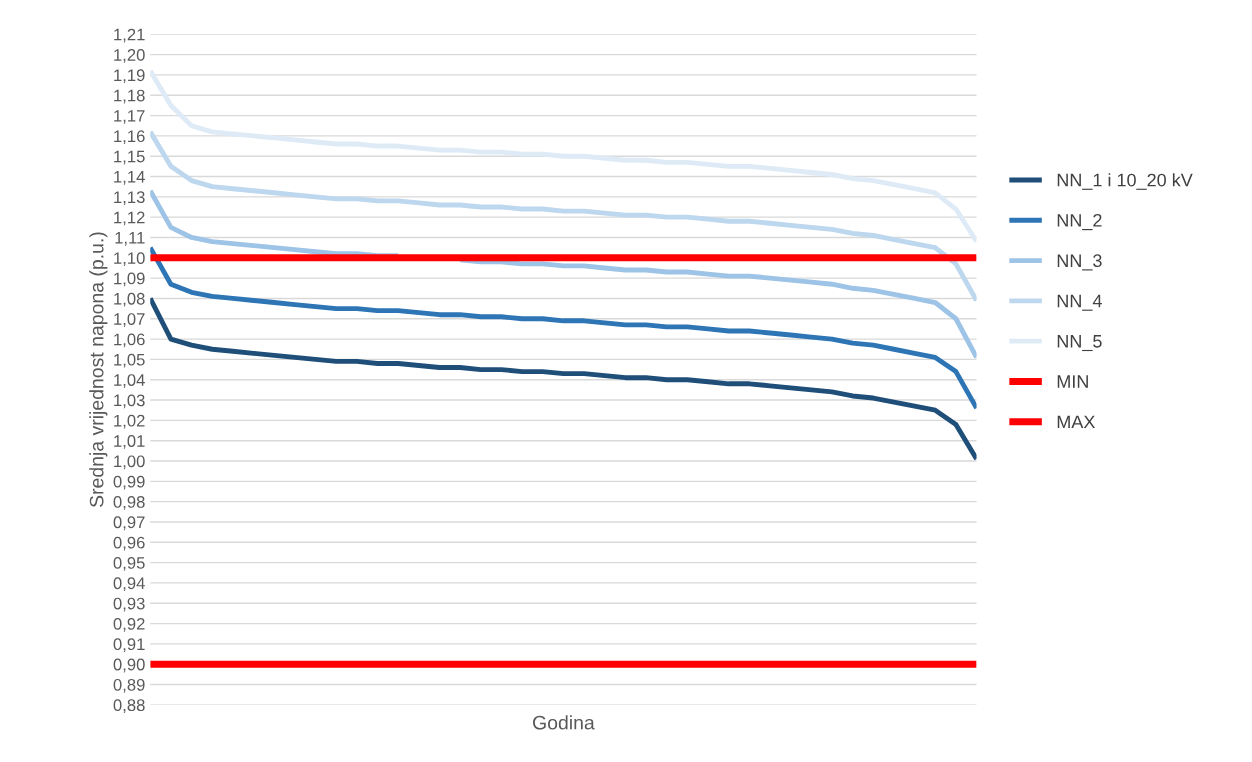 Image resolution: width=1252 pixels, height=762 pixels. Describe the element at coordinates (129, 157) in the screenshot. I see `y-tick-label: 1,15` at that location.